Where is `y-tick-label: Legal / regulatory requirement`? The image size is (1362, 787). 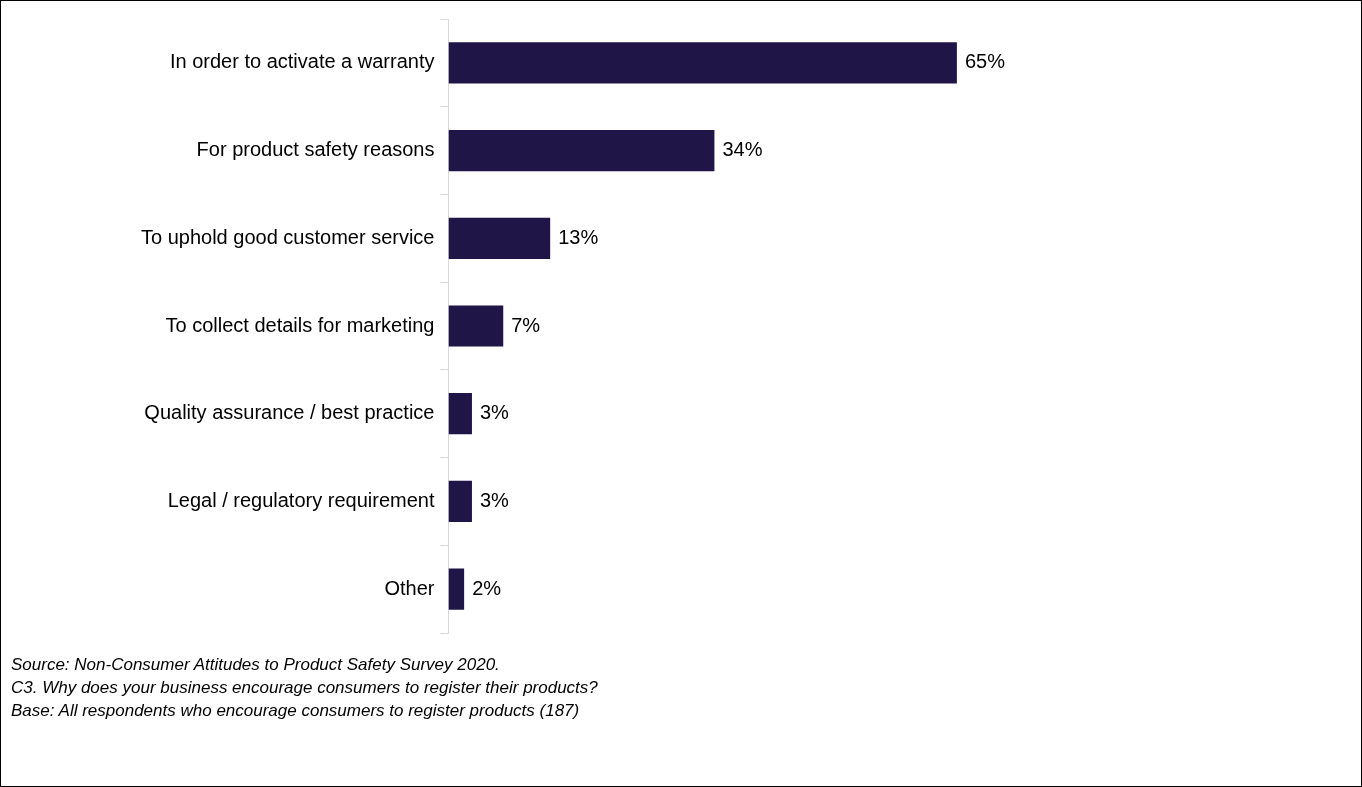 y-tick-label: Legal / regulatory requirement is located at coordinates (301, 499).